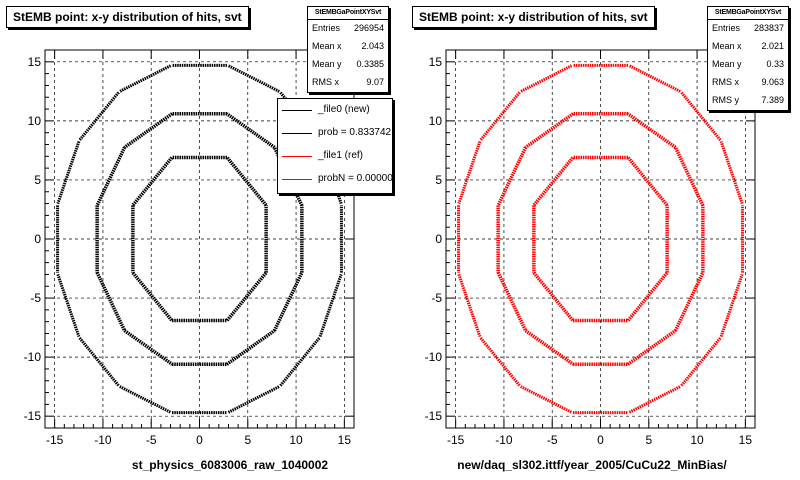 This screenshot has height=480, width=800. Describe the element at coordinates (348, 65) in the screenshot. I see `left-stats-row: Mean y 0.3385` at that location.